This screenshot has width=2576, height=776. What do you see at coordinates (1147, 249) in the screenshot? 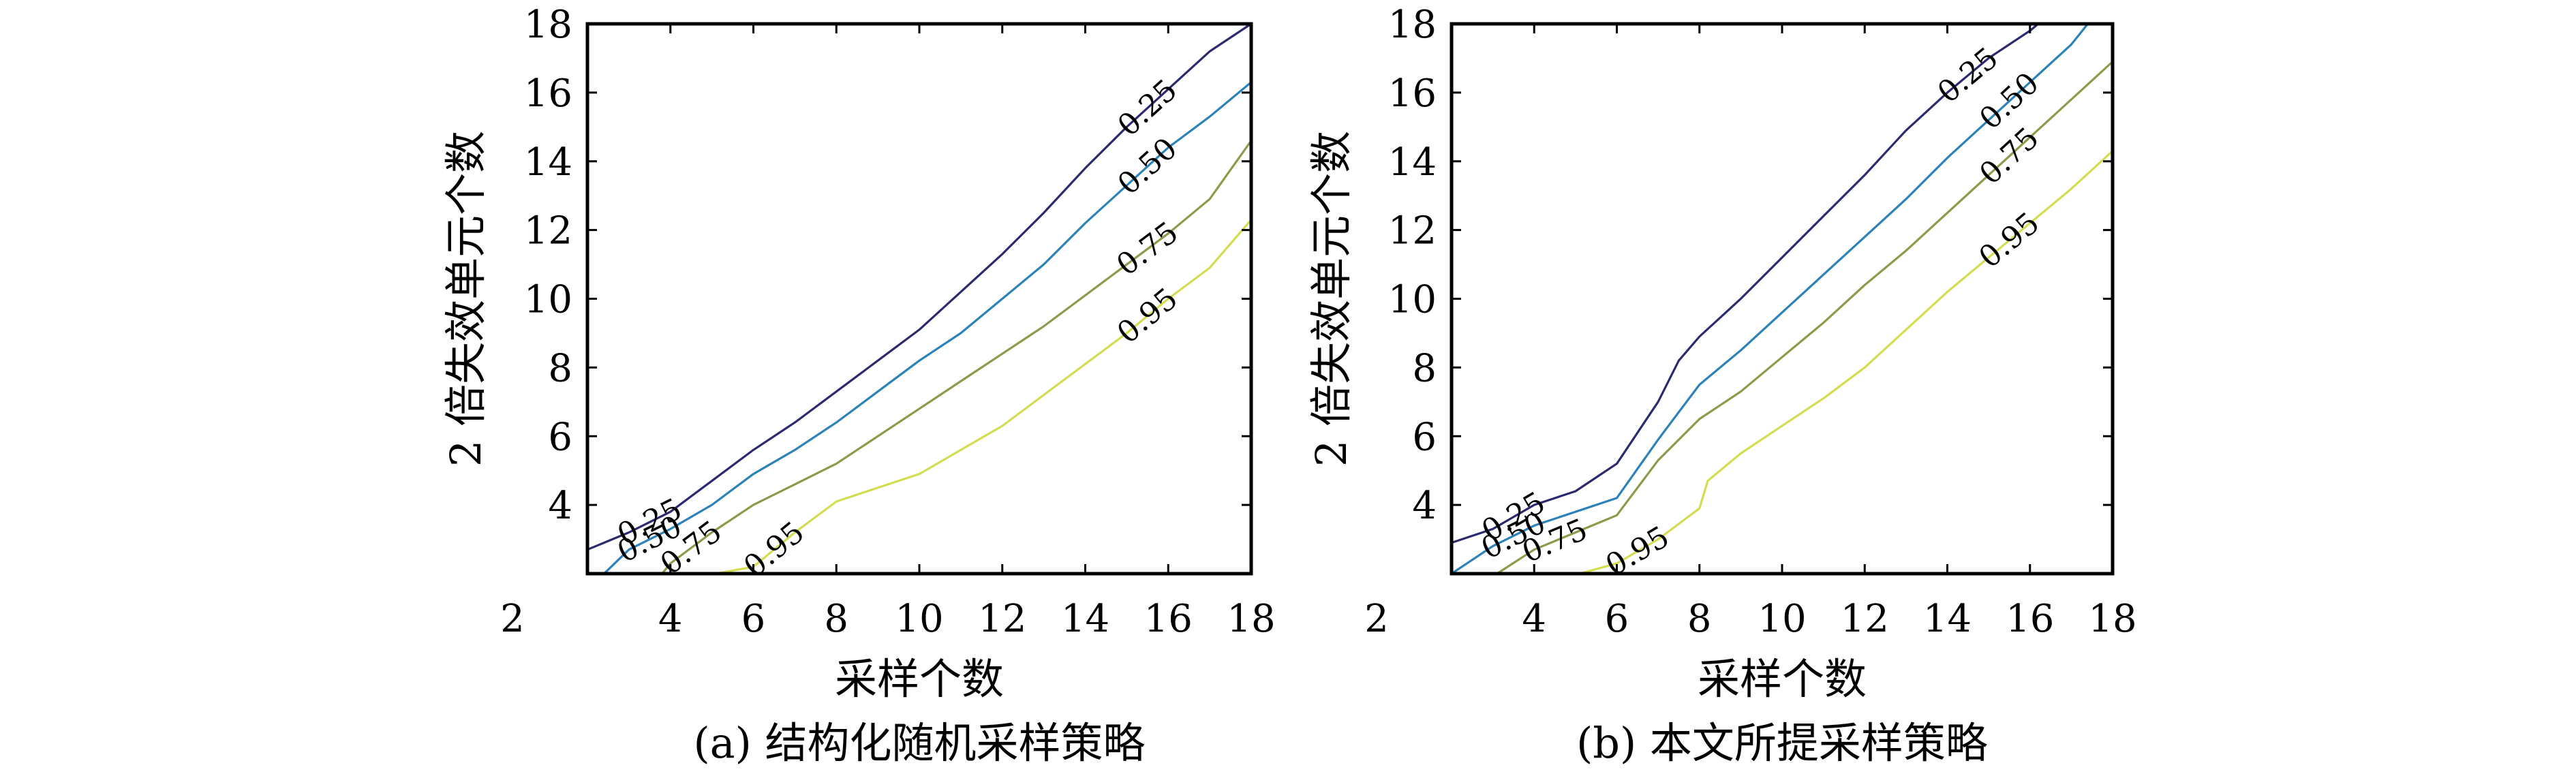
I see `contour-label-a-075-2: 0.75` at bounding box center [1147, 249].